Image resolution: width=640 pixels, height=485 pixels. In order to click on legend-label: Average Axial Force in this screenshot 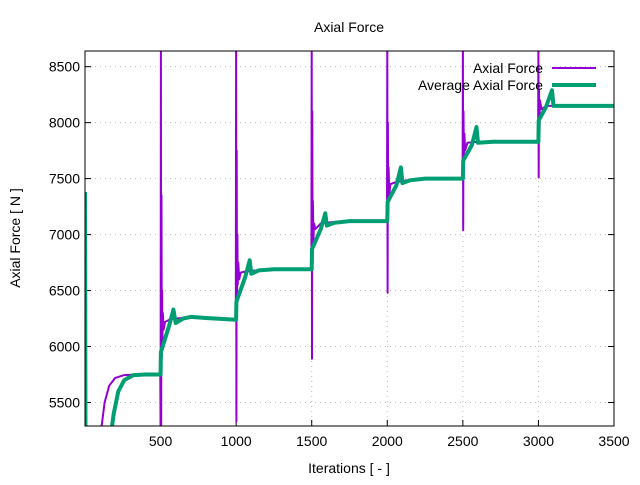, I will do `click(480, 85)`.